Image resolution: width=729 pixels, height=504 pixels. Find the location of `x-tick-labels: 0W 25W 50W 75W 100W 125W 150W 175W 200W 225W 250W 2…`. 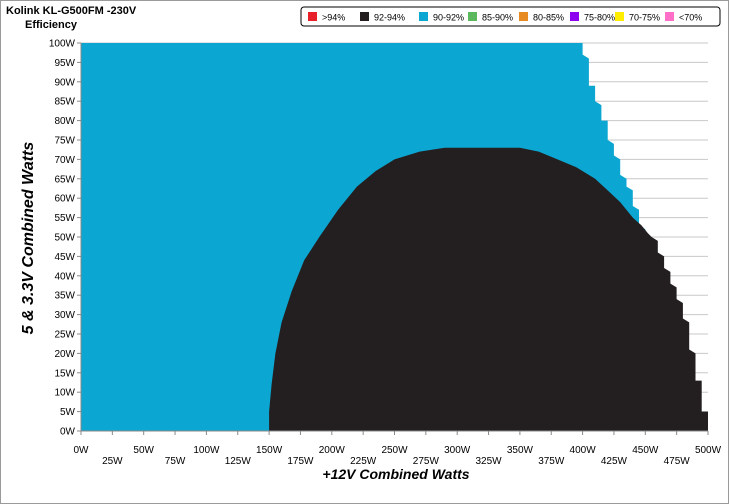

x-tick-labels: 0W 25W 50W 75W 100W 125W 150W 175W 200W 225W 250W 2… is located at coordinates (398, 449).